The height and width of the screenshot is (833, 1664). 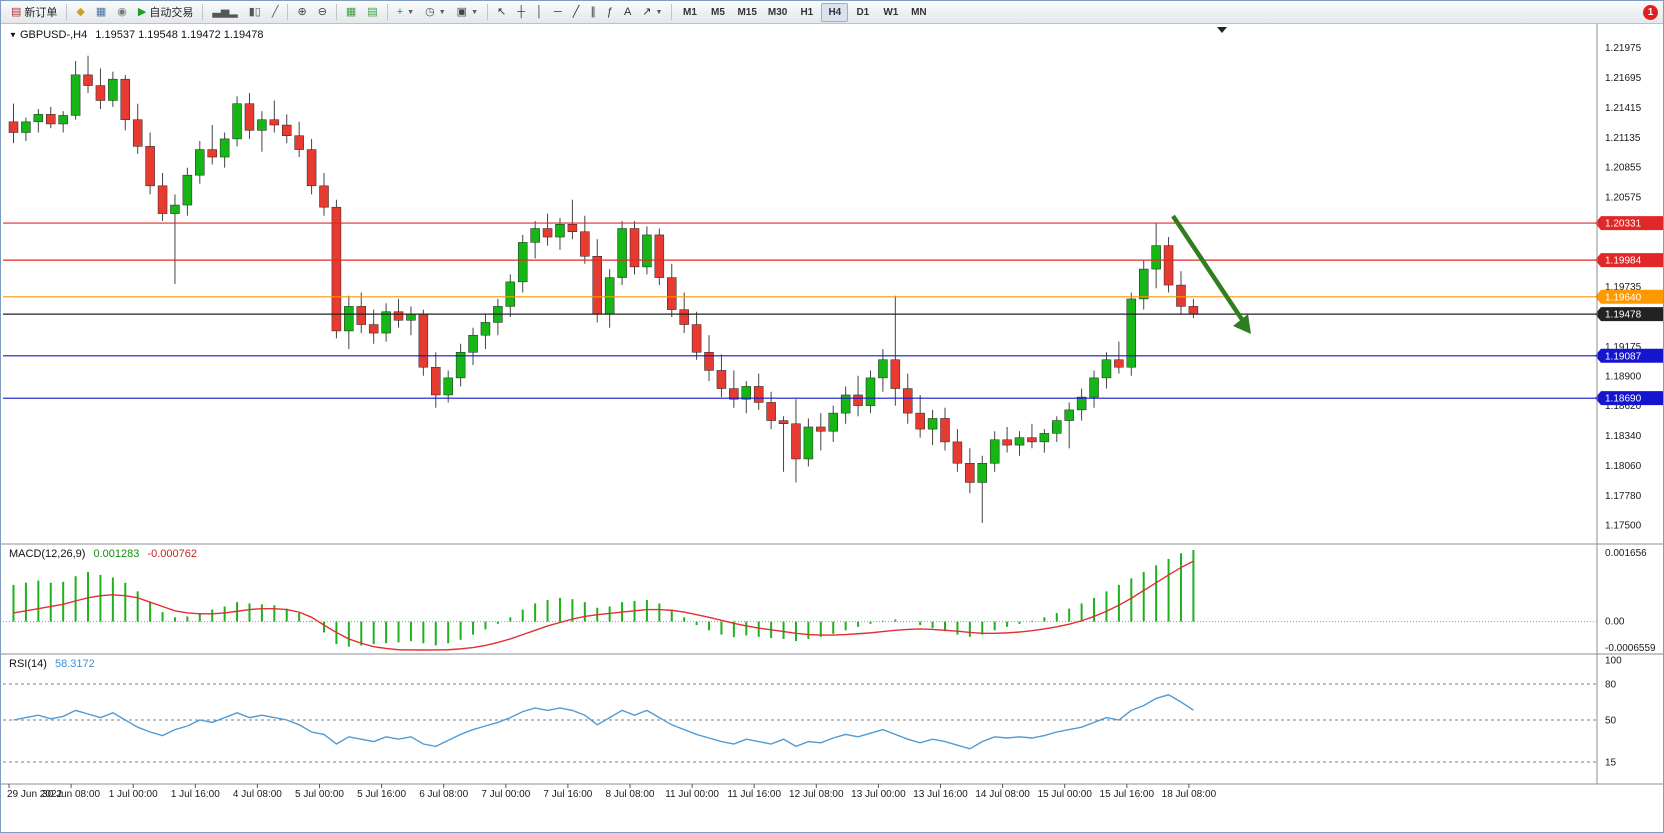 I want to click on horizontal-line-button: ─, so click(x=558, y=12).